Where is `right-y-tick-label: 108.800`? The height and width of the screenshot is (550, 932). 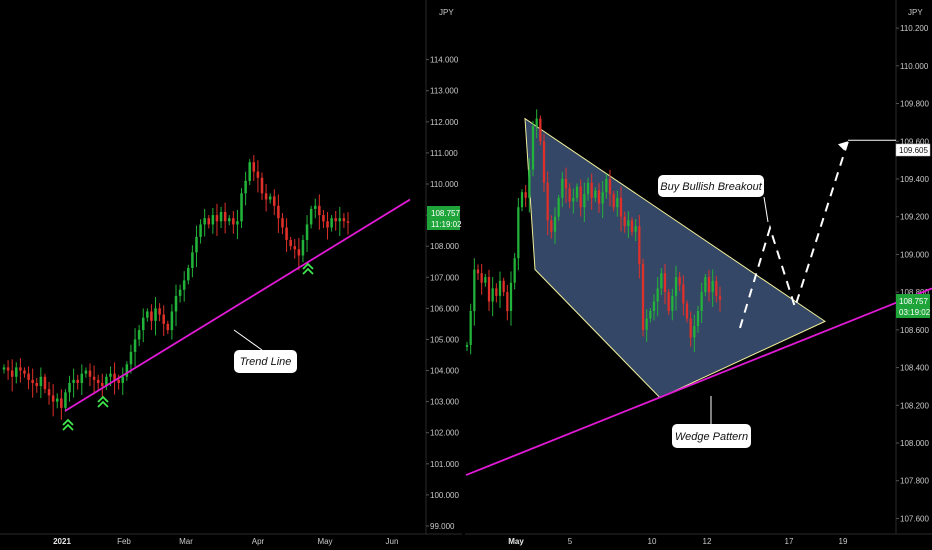
right-y-tick-label: 108.800 is located at coordinates (914, 292).